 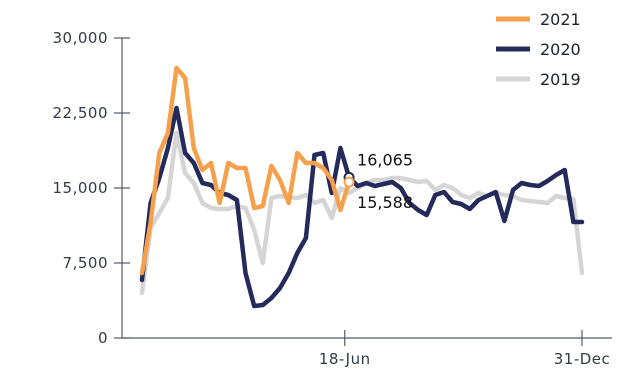 What do you see at coordinates (560, 49) in the screenshot?
I see `legend-label: 2020` at bounding box center [560, 49].